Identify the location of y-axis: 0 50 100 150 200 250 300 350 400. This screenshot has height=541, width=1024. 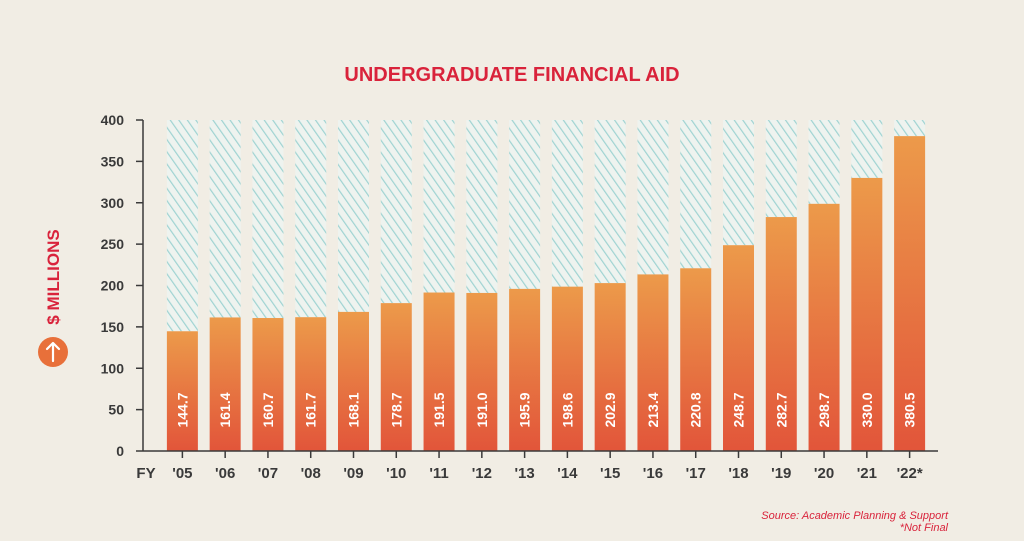
(122, 285).